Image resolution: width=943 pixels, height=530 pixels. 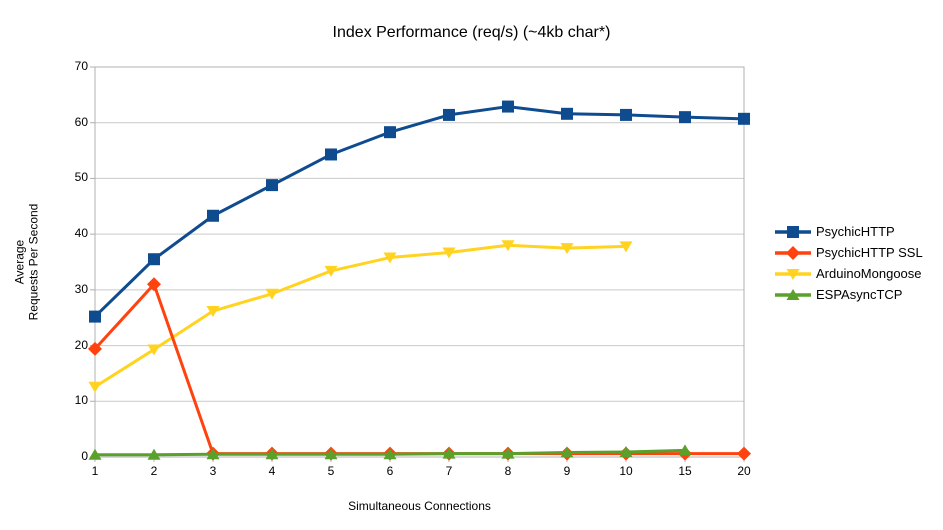 What do you see at coordinates (859, 294) in the screenshot?
I see `legend-label: ESPAsyncTCP` at bounding box center [859, 294].